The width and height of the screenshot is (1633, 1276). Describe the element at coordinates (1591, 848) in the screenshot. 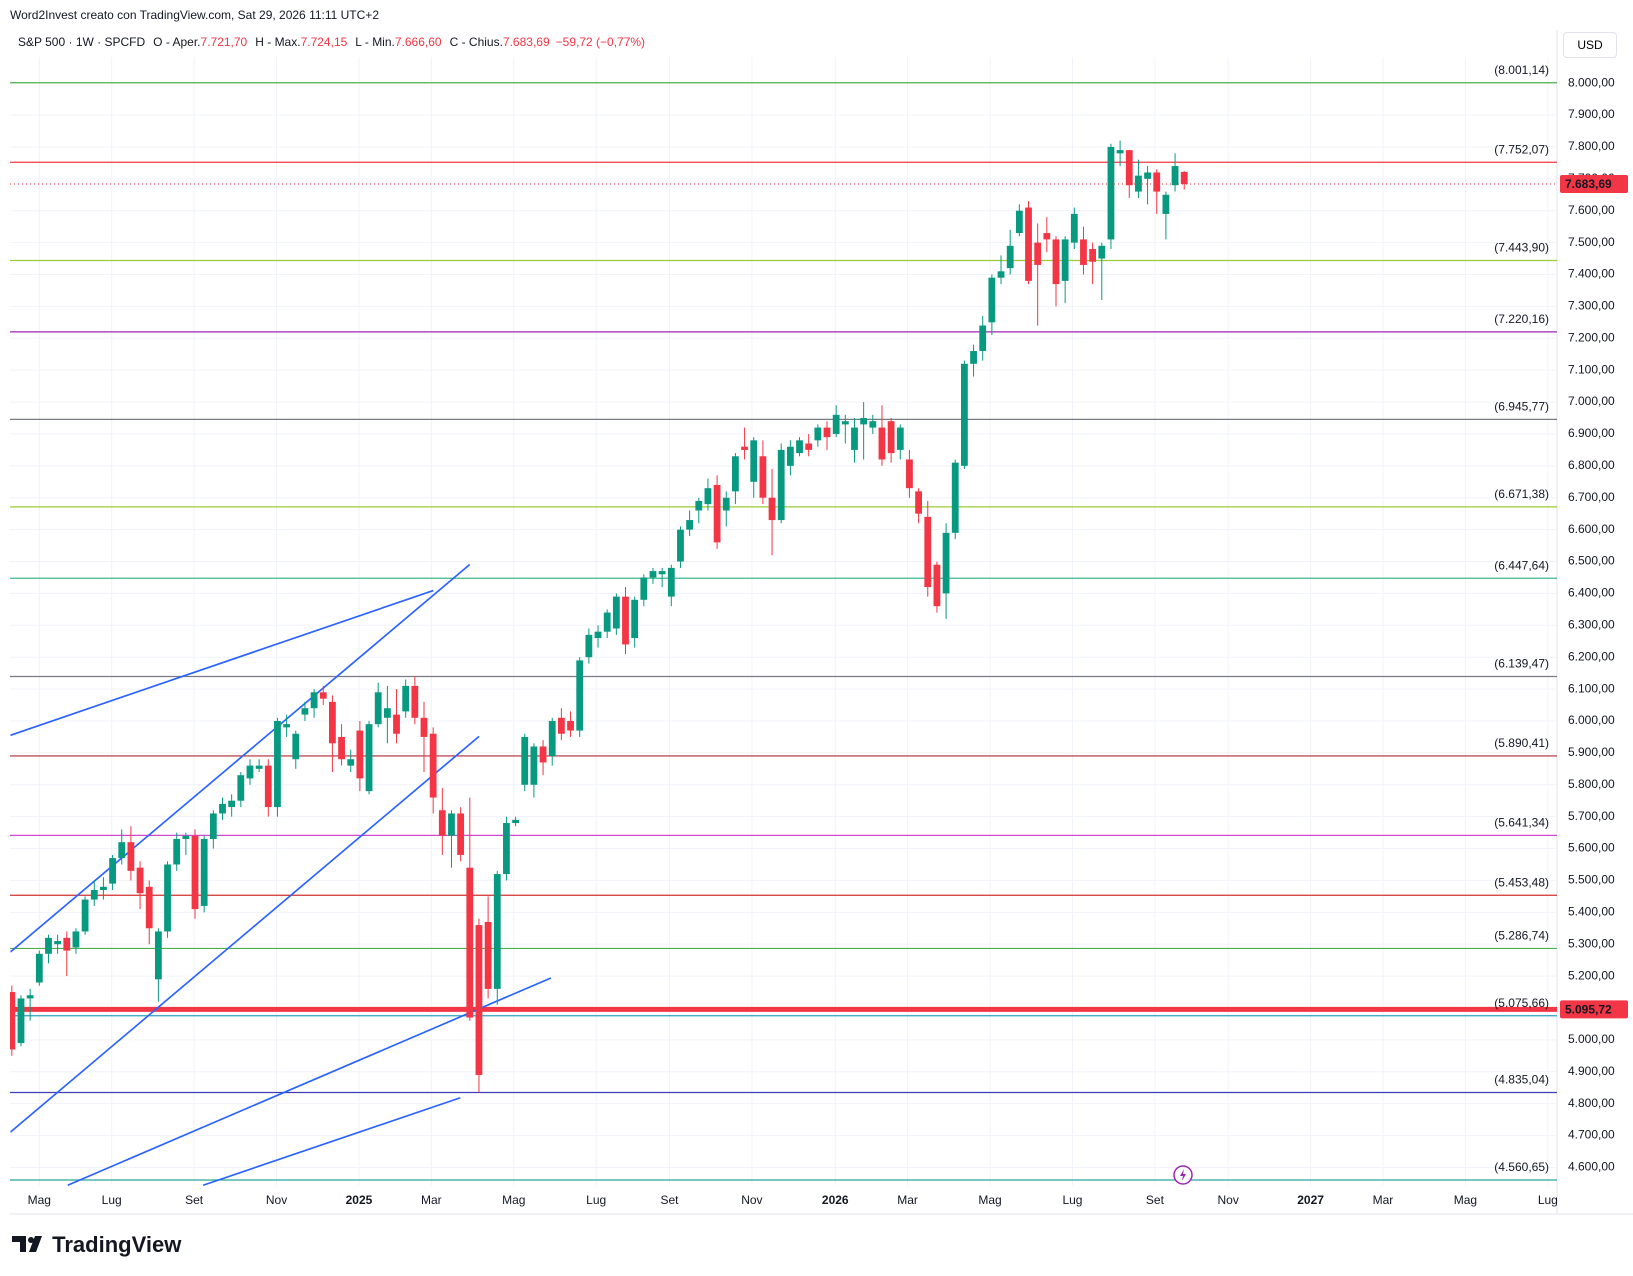

I see `y-tick-label: 5.600,00` at that location.